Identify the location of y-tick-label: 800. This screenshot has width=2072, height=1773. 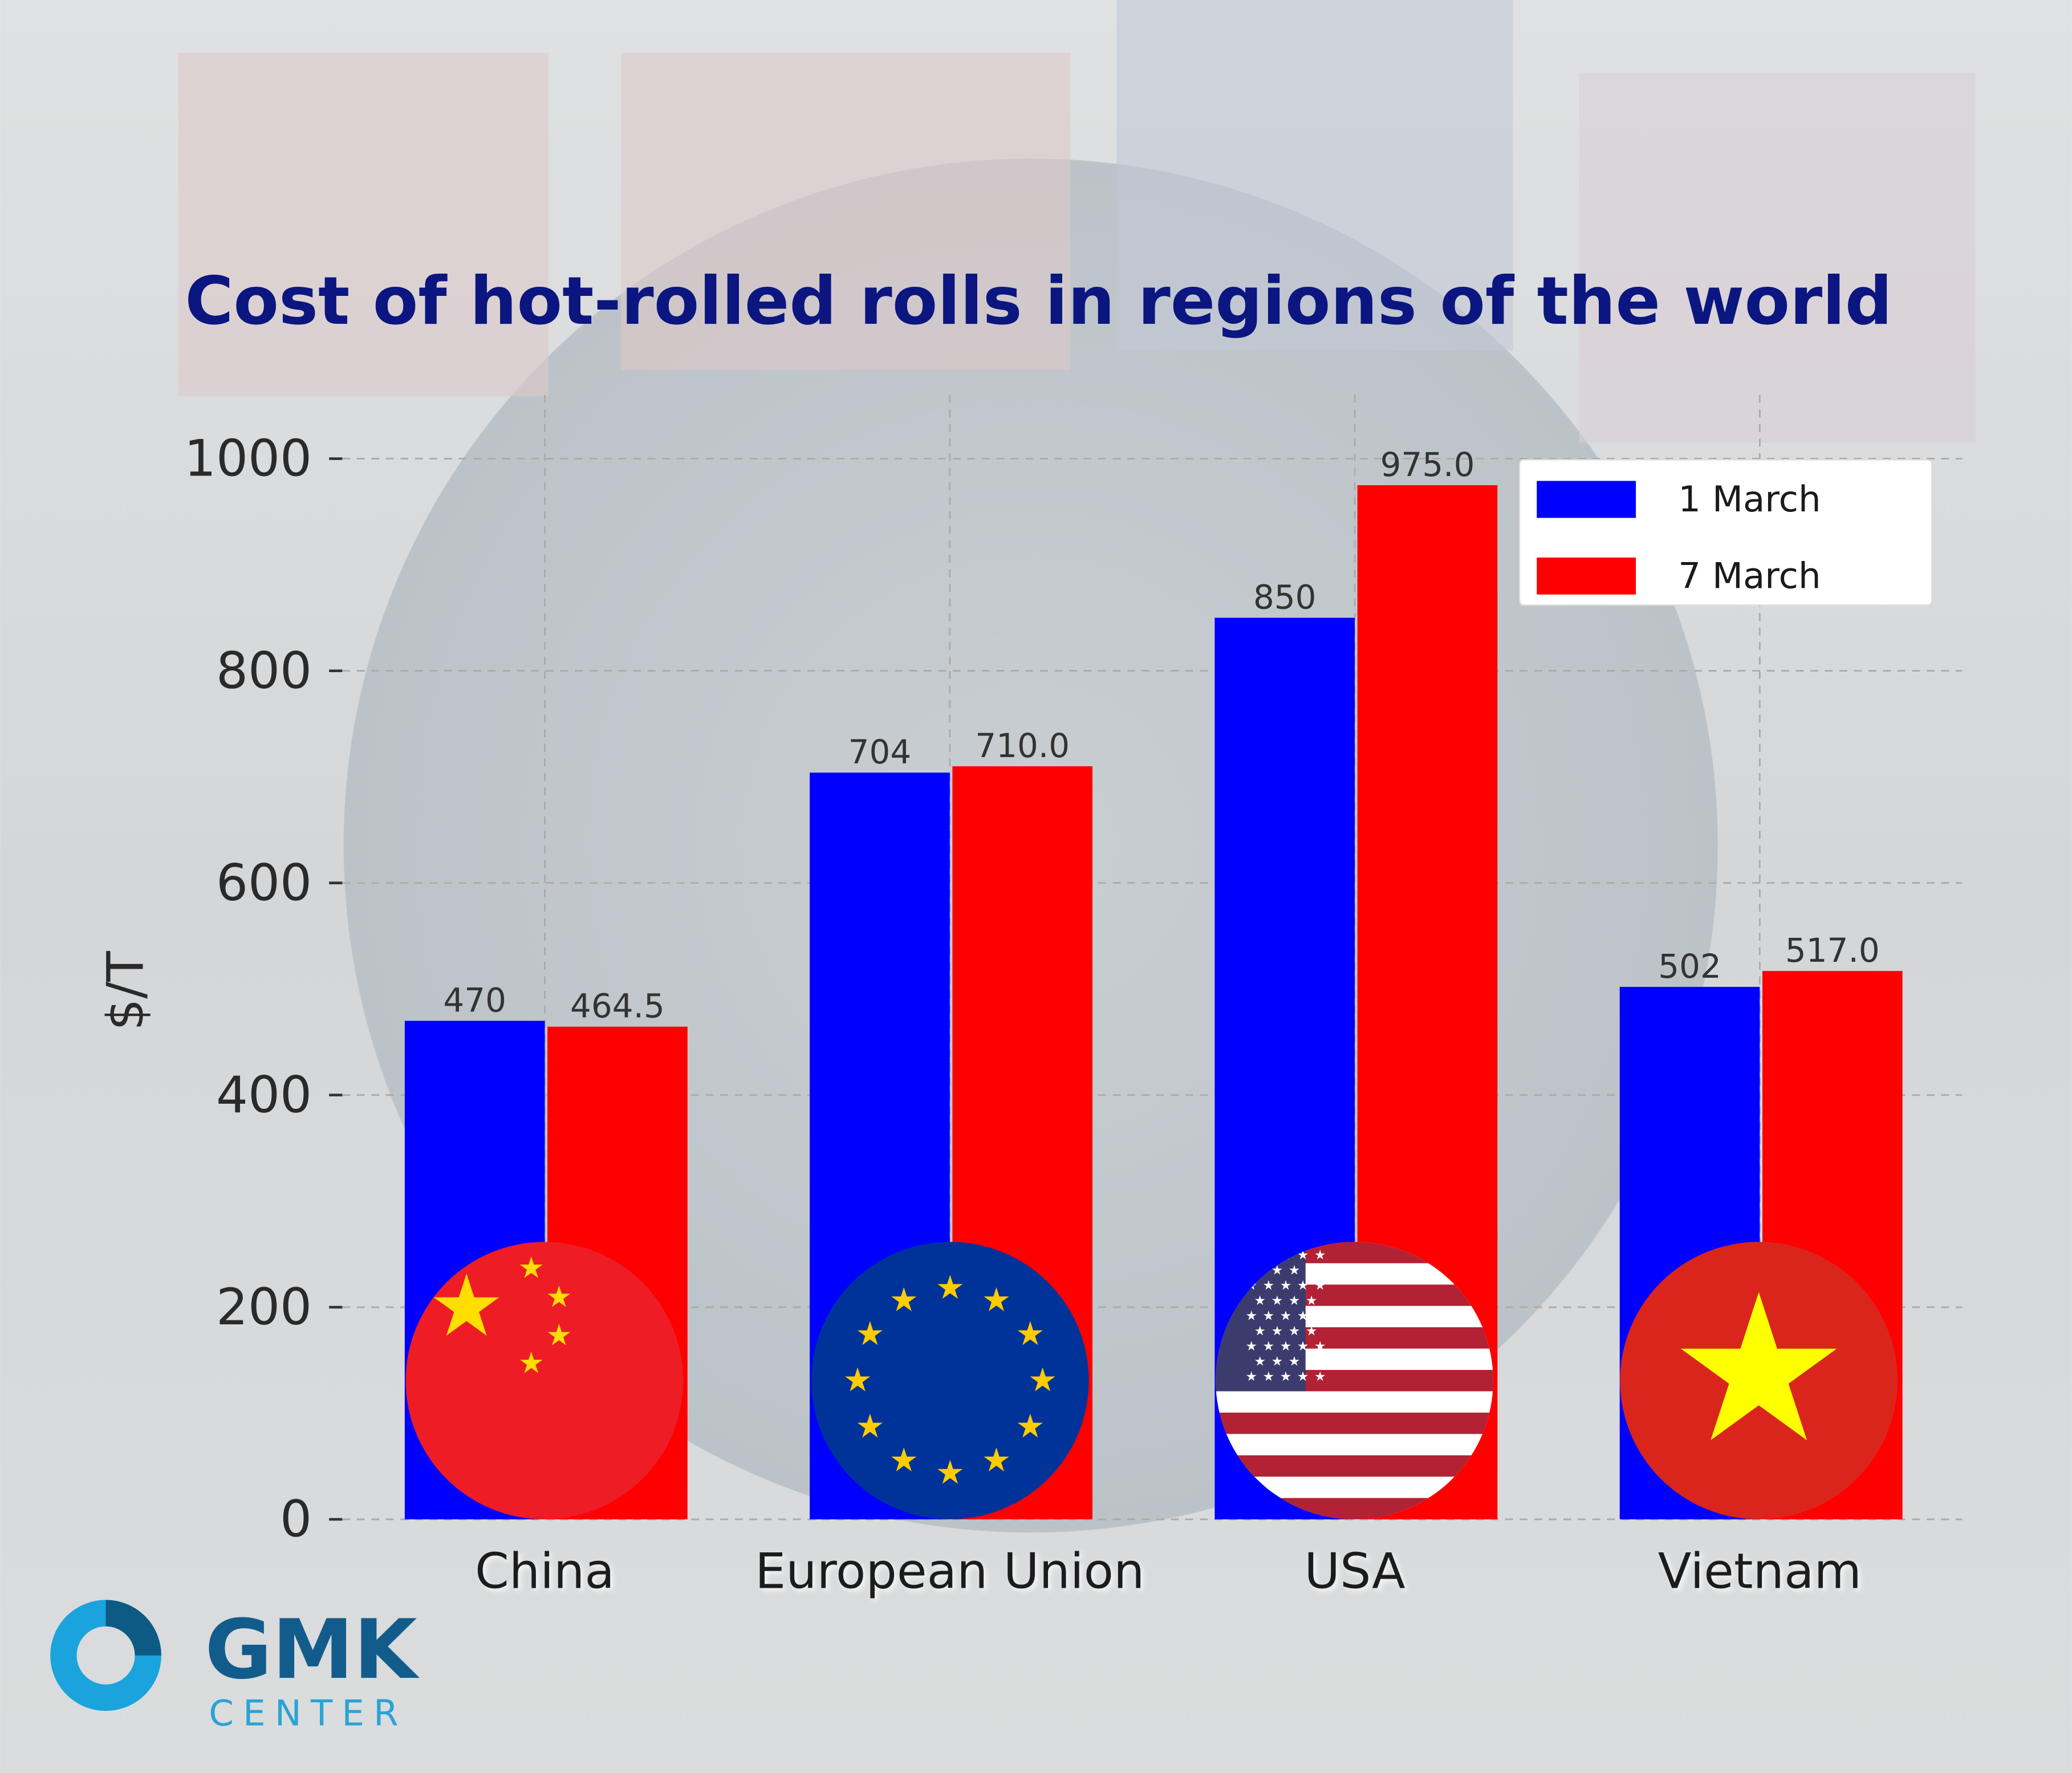
(264, 670).